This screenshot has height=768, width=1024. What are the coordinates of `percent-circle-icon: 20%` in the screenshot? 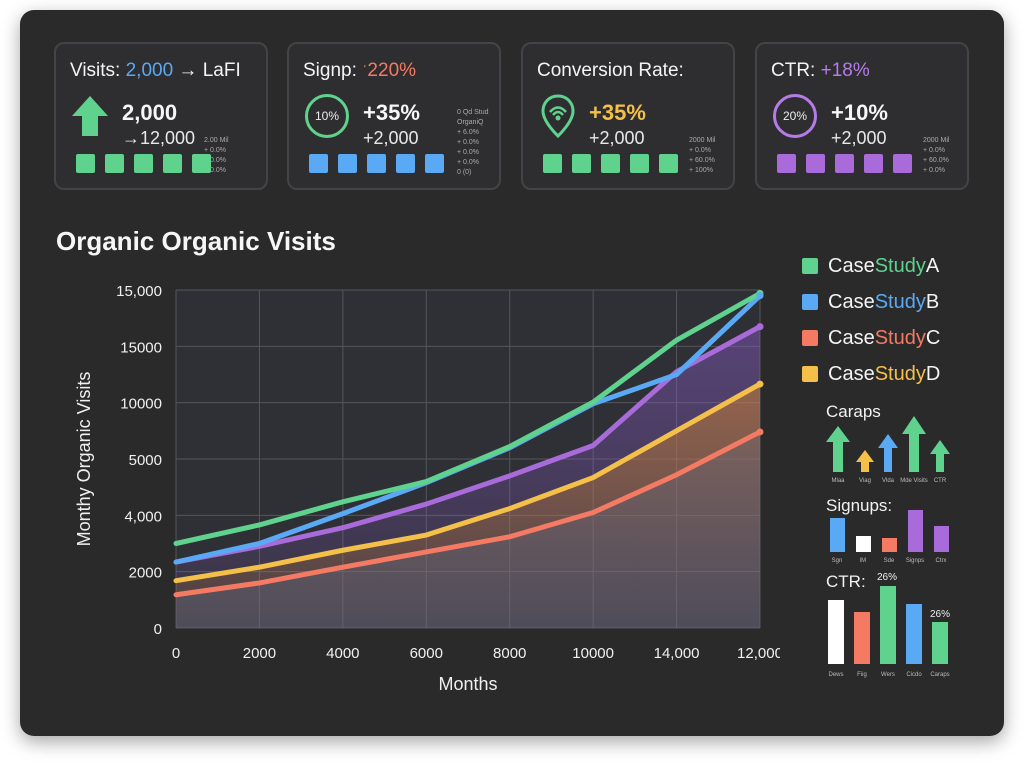 It's located at (795, 116).